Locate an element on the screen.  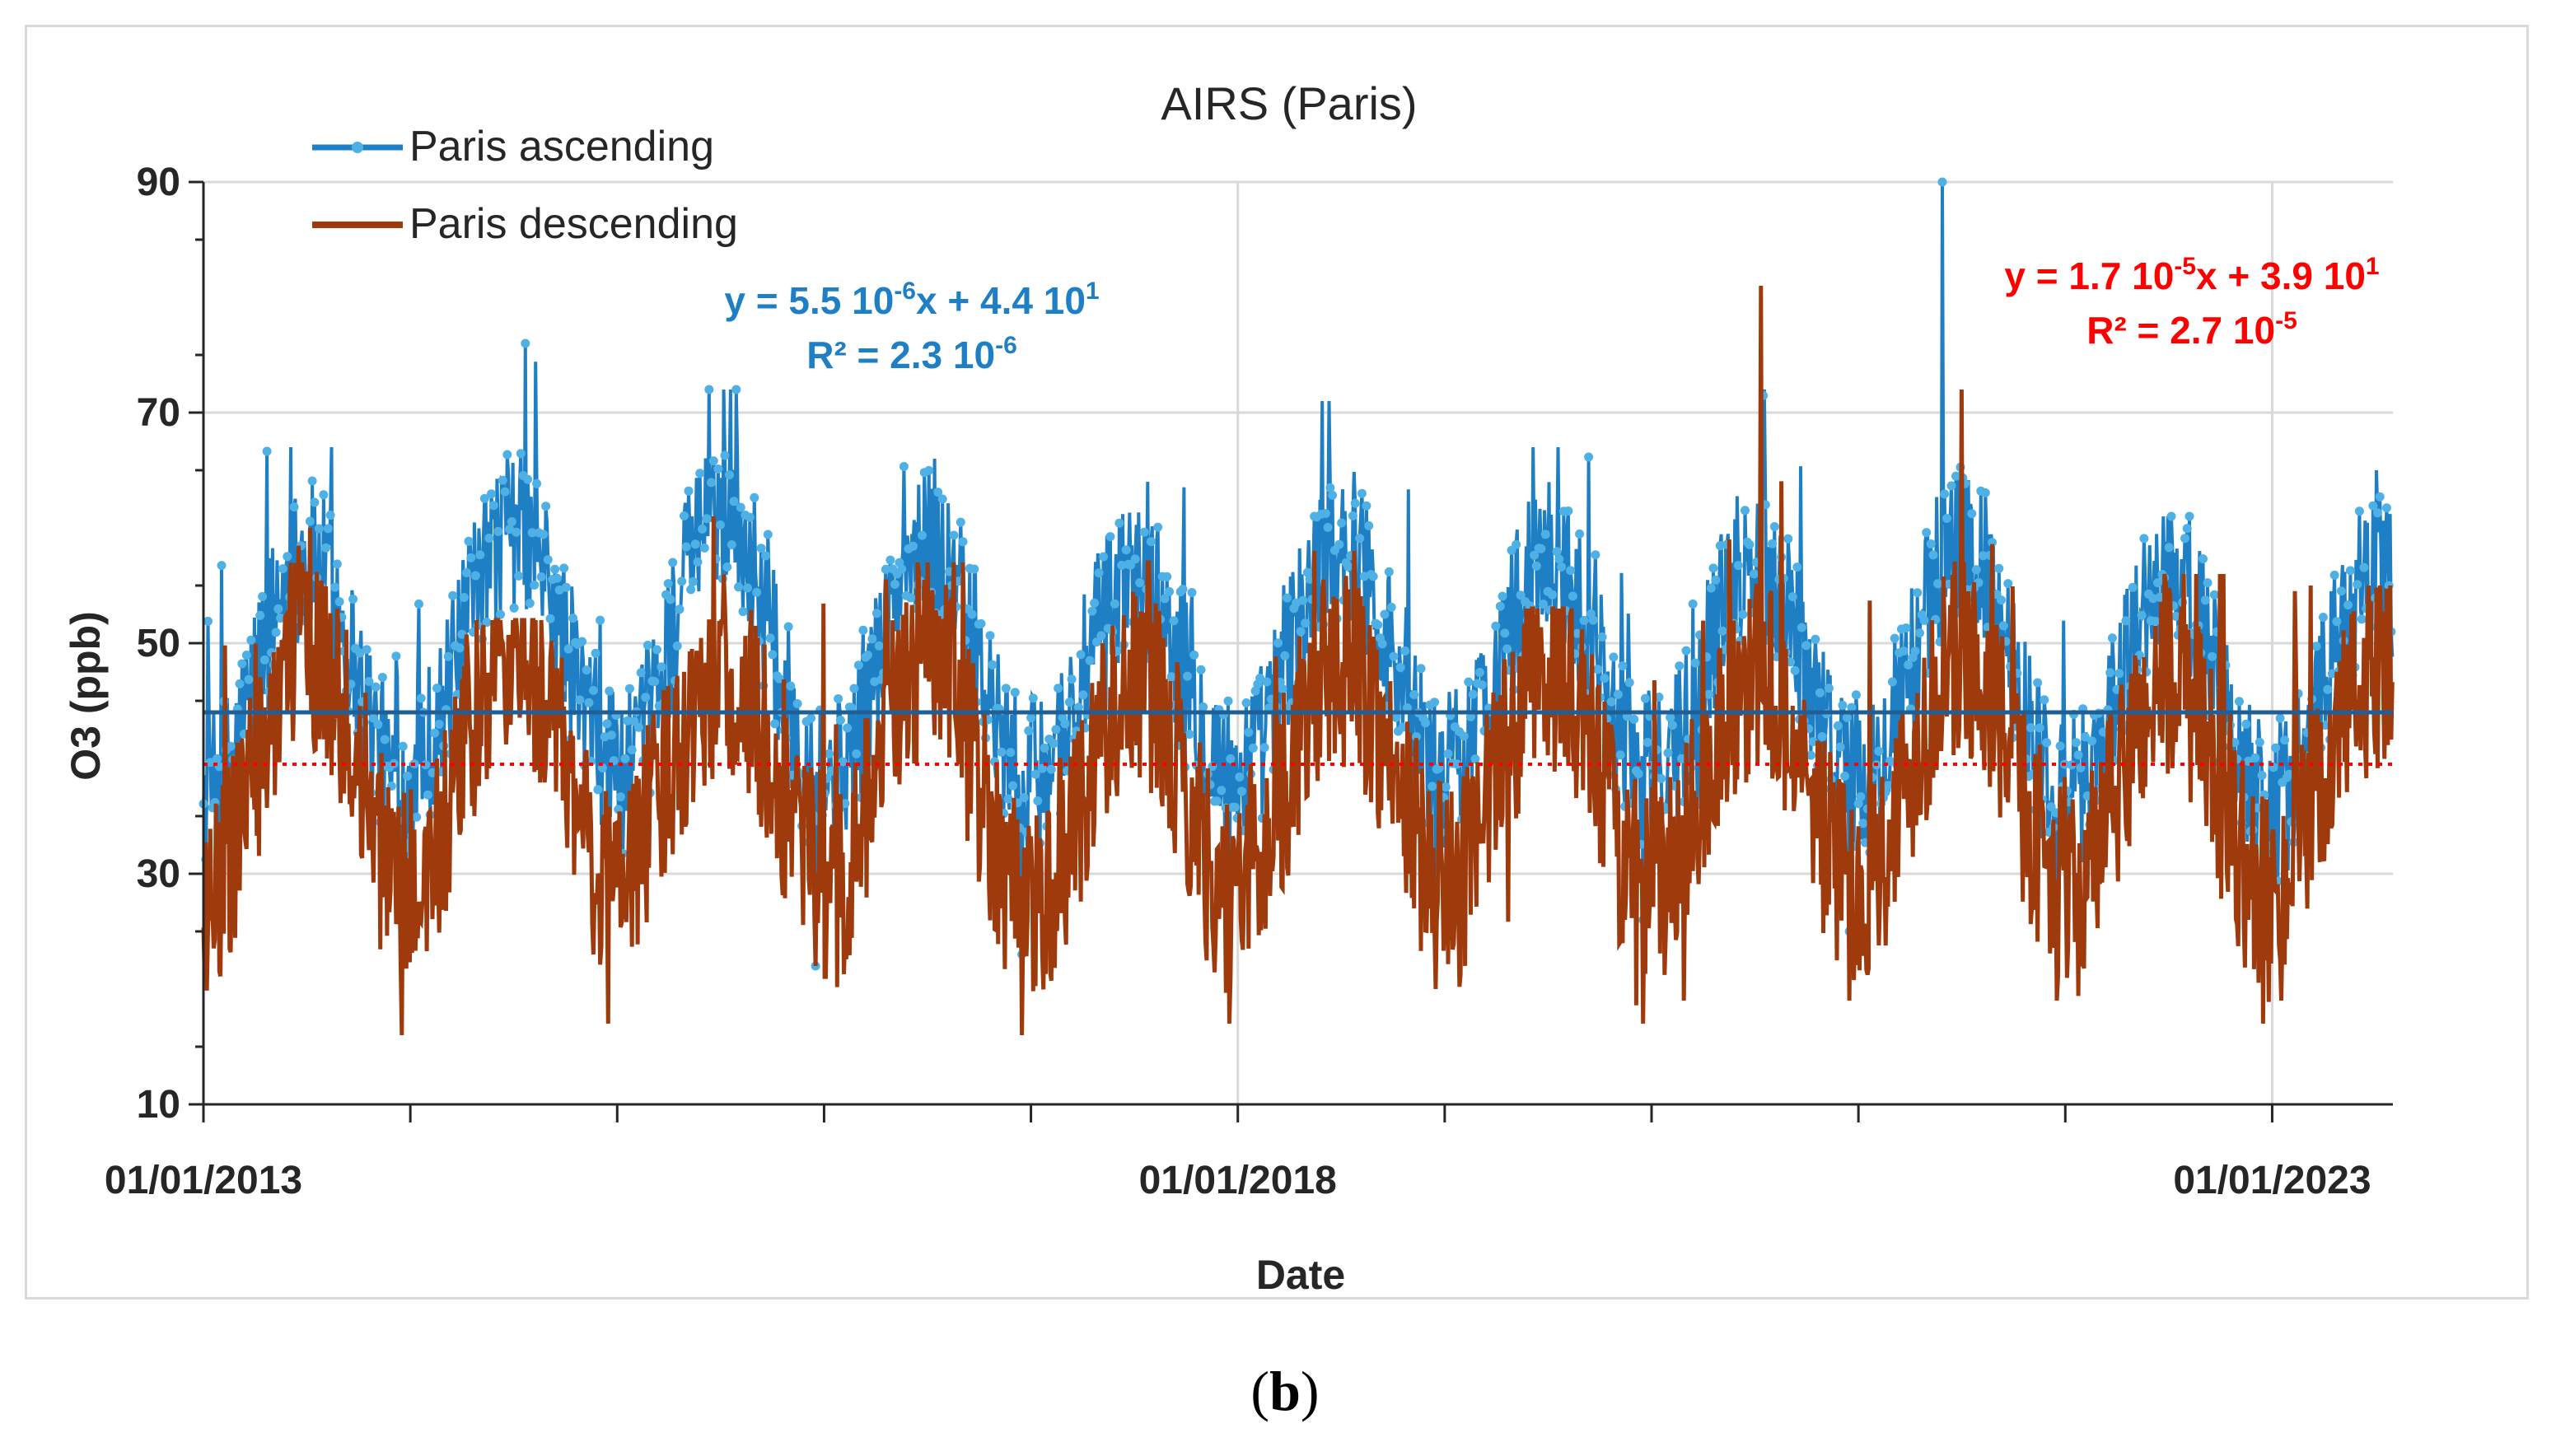
y-tick-label: 70 is located at coordinates (158, 413).